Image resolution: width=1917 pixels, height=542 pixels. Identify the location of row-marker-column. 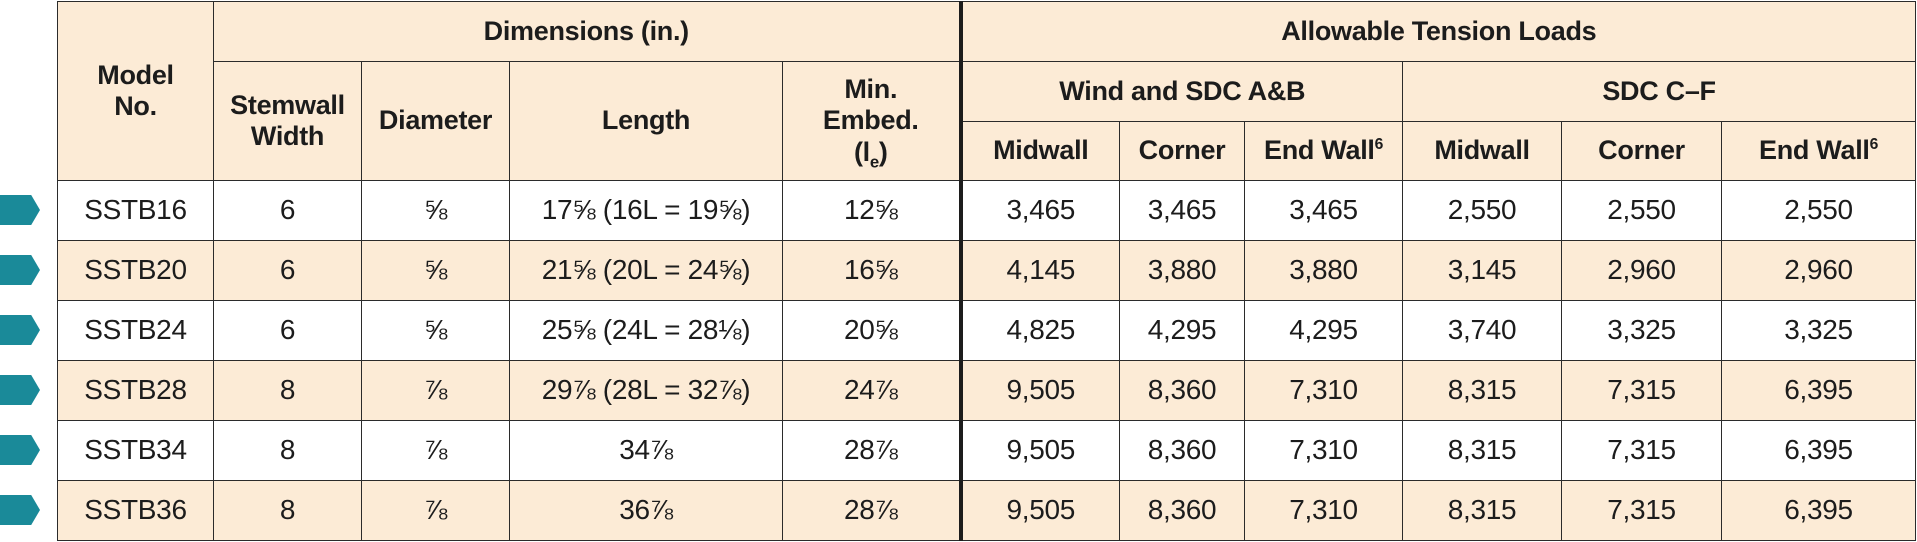
(25, 271).